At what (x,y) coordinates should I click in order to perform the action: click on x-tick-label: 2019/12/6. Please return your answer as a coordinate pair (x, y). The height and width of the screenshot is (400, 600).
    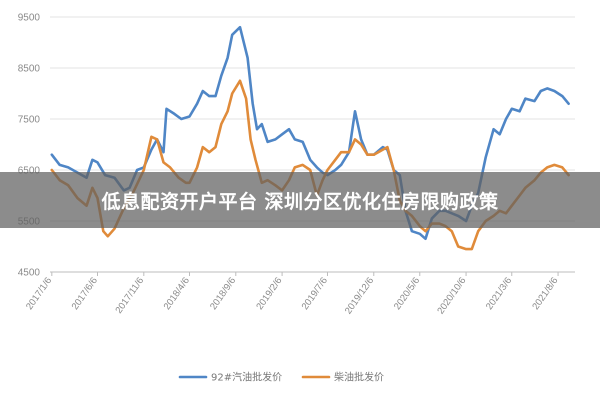
    Looking at the image, I should click on (359, 295).